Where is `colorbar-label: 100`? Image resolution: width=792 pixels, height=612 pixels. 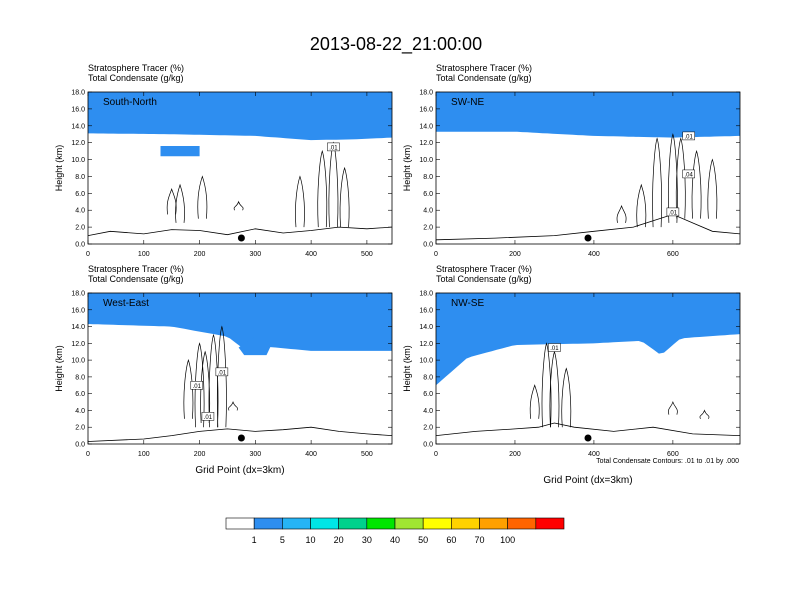 colorbar-label: 100 is located at coordinates (507, 540).